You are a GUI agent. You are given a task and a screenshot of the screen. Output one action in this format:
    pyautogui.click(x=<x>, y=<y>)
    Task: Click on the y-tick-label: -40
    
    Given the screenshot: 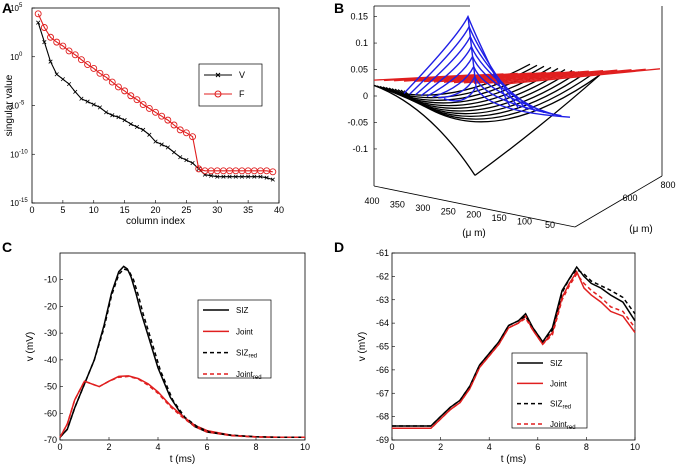 What is the action you would take?
    pyautogui.click(x=50, y=360)
    